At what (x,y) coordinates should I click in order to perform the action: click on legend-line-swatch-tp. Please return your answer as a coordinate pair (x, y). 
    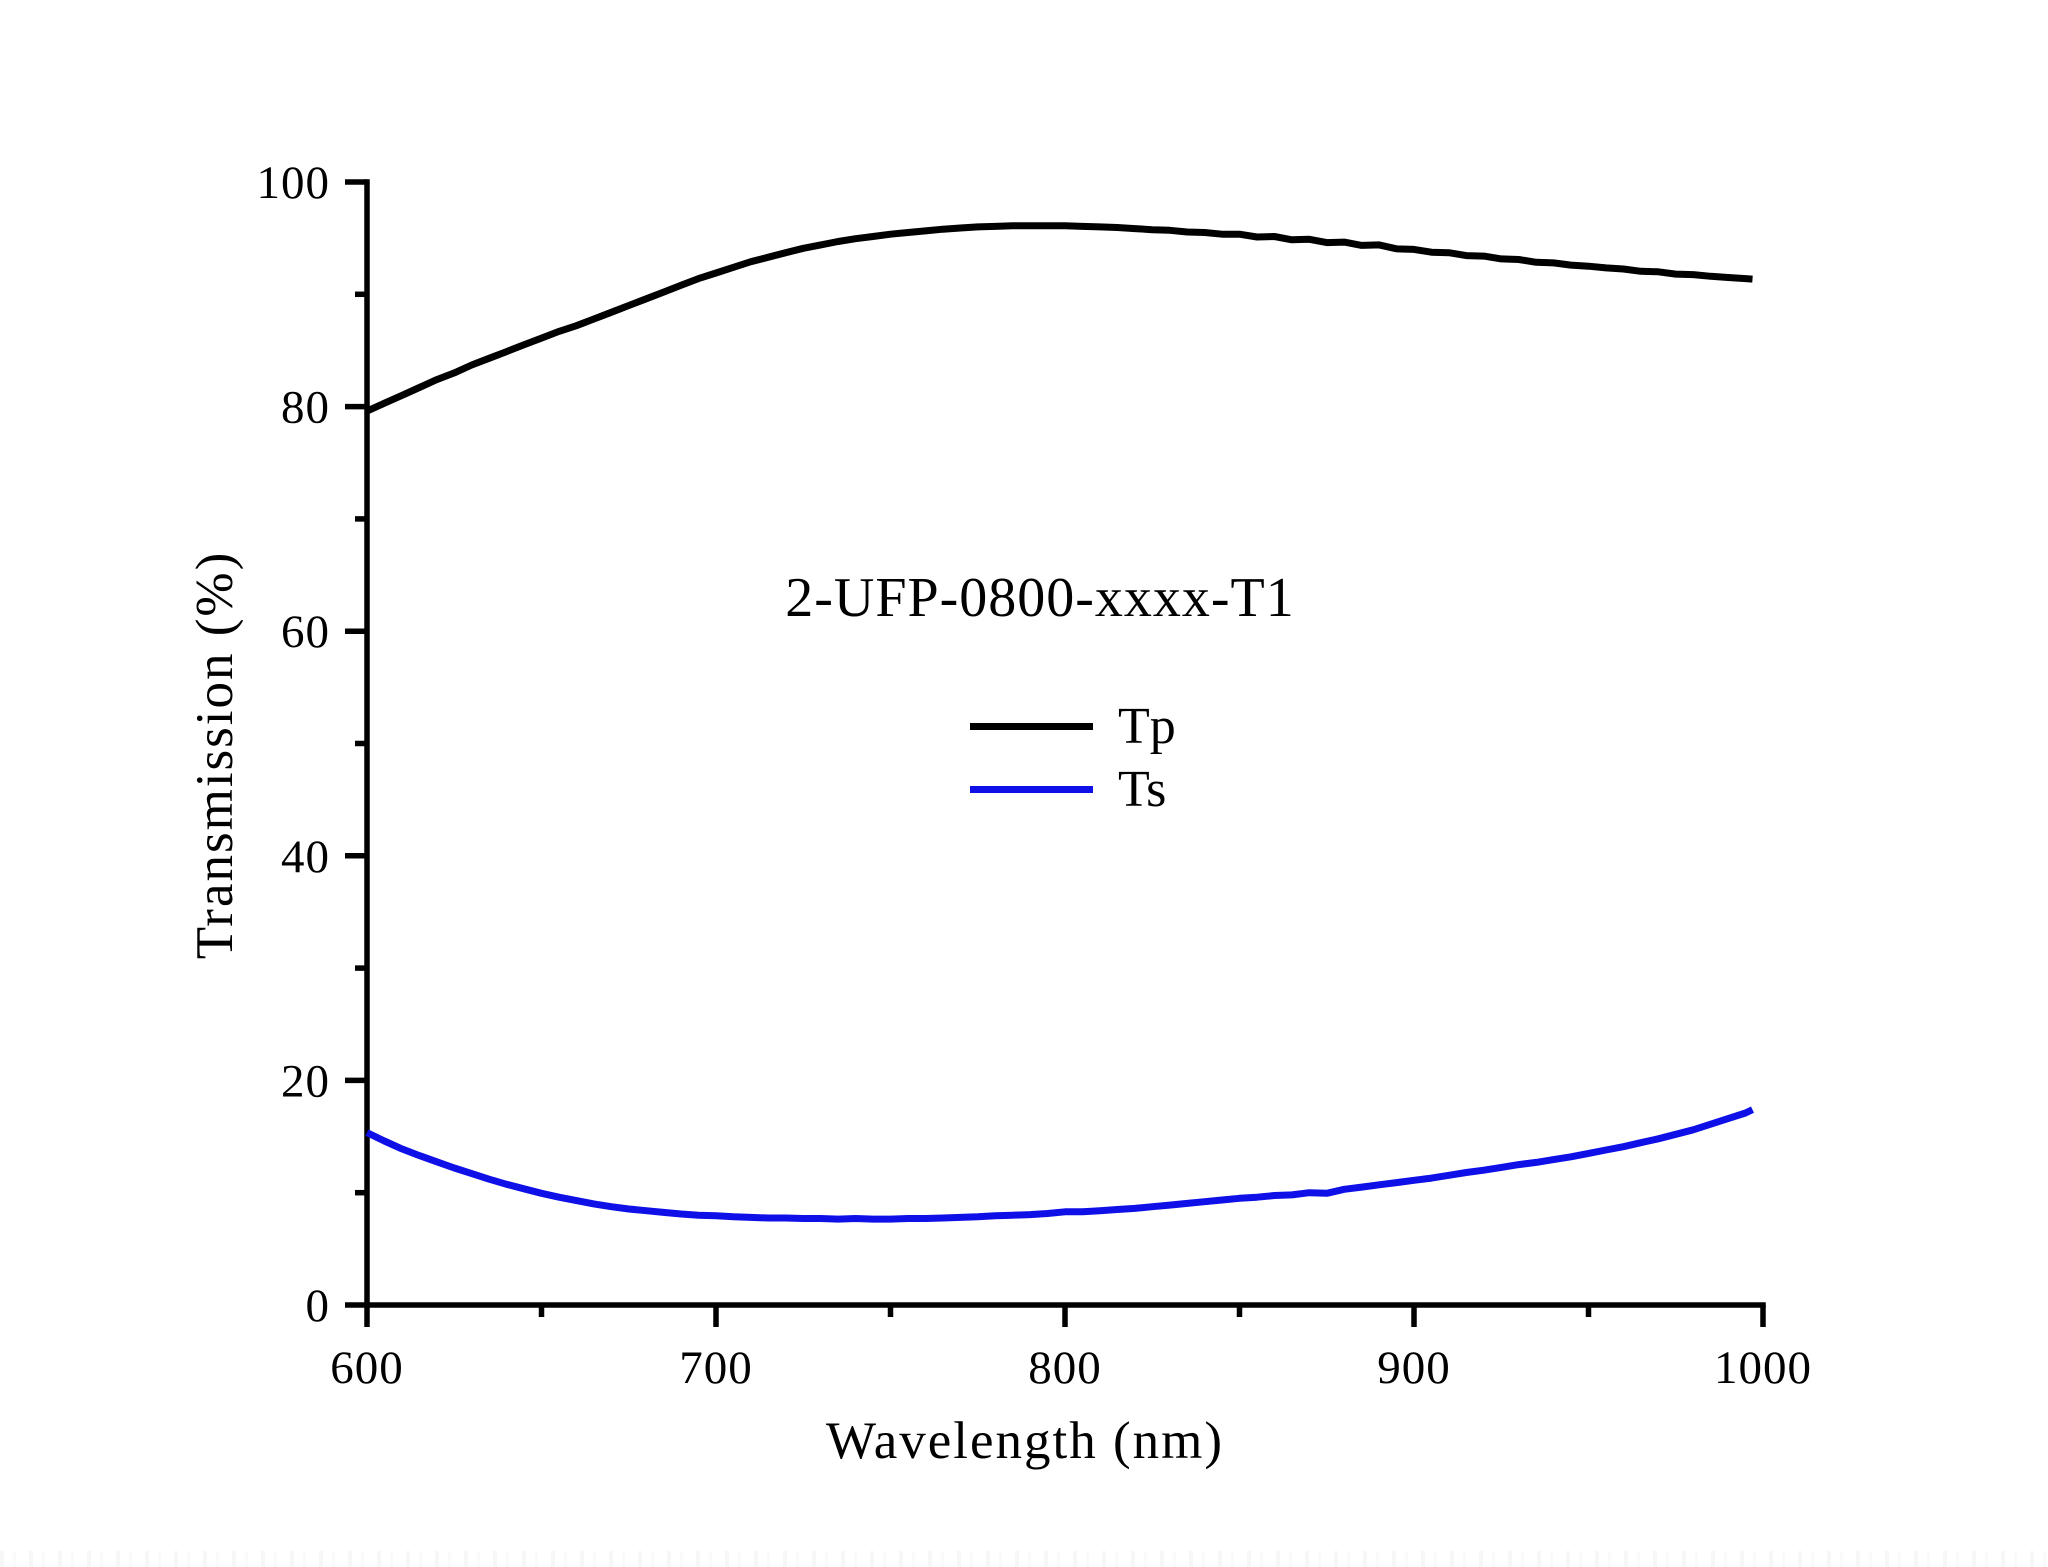
    Looking at the image, I should click on (1031, 726).